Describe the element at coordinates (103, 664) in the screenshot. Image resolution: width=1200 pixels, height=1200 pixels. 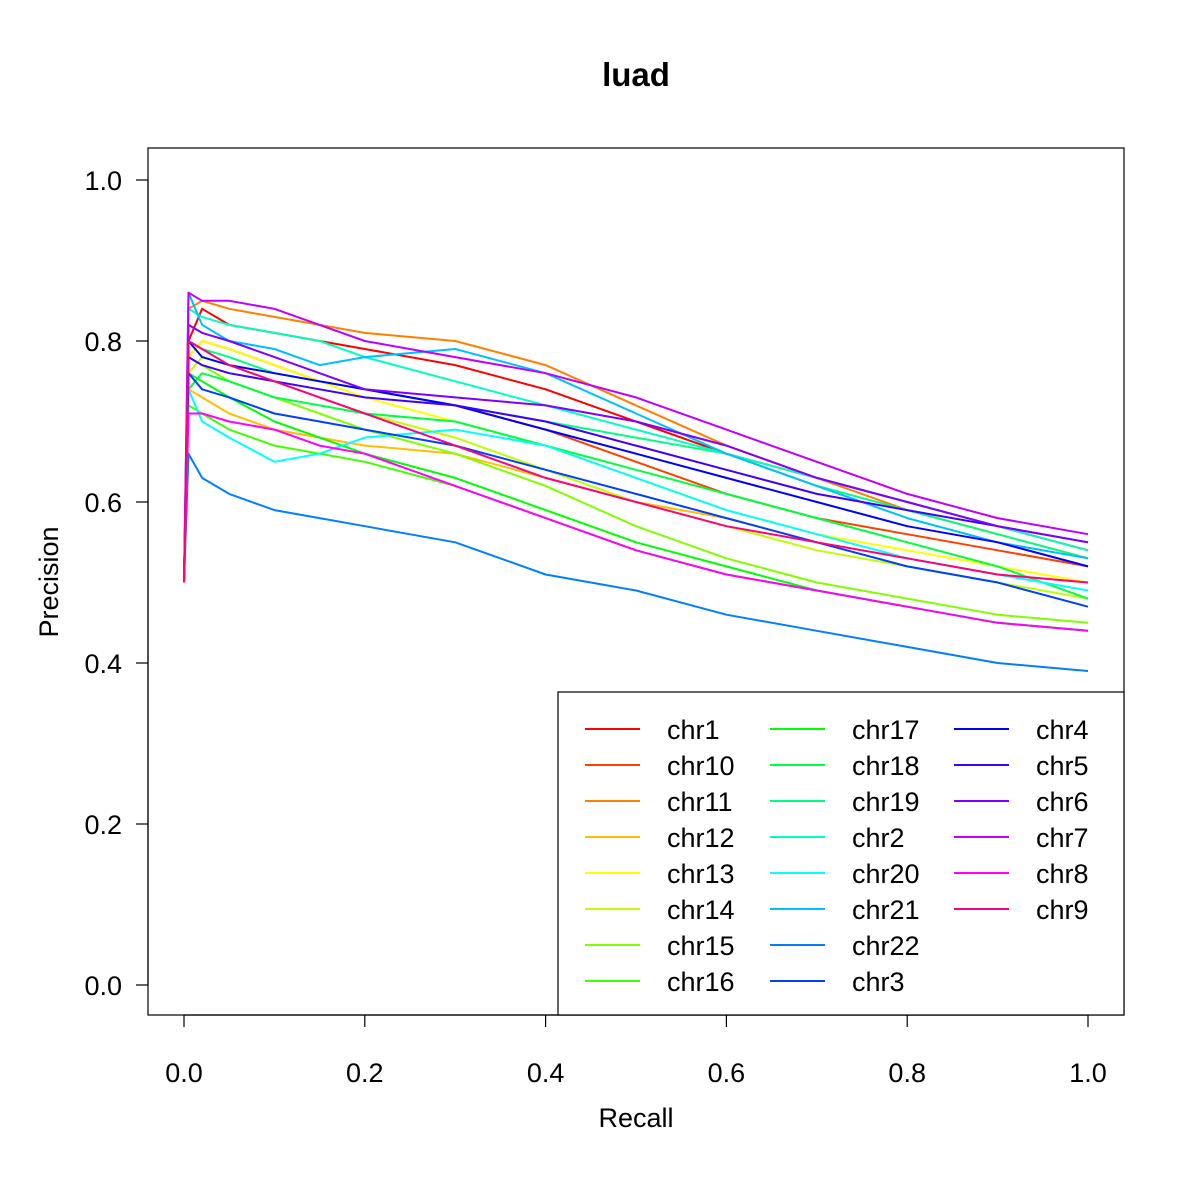
I see `y-tick-label: 0.4` at that location.